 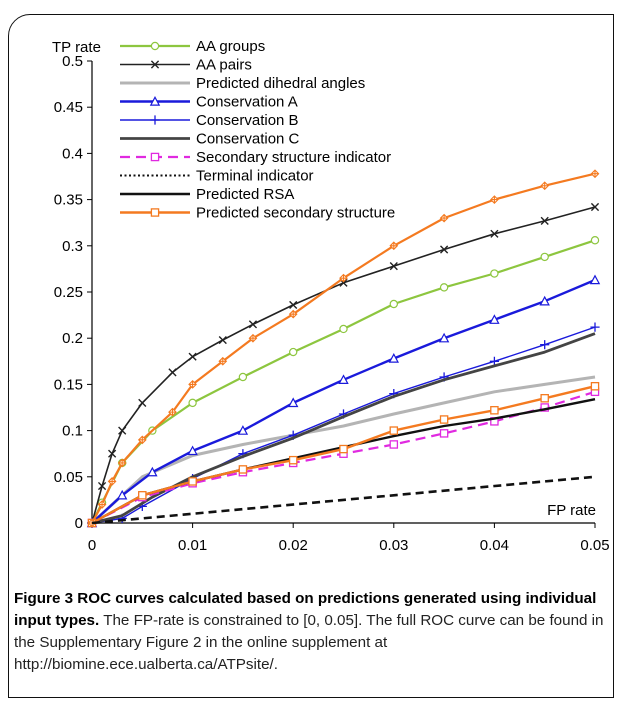 I want to click on legend-label: Conservation A, so click(x=247, y=102).